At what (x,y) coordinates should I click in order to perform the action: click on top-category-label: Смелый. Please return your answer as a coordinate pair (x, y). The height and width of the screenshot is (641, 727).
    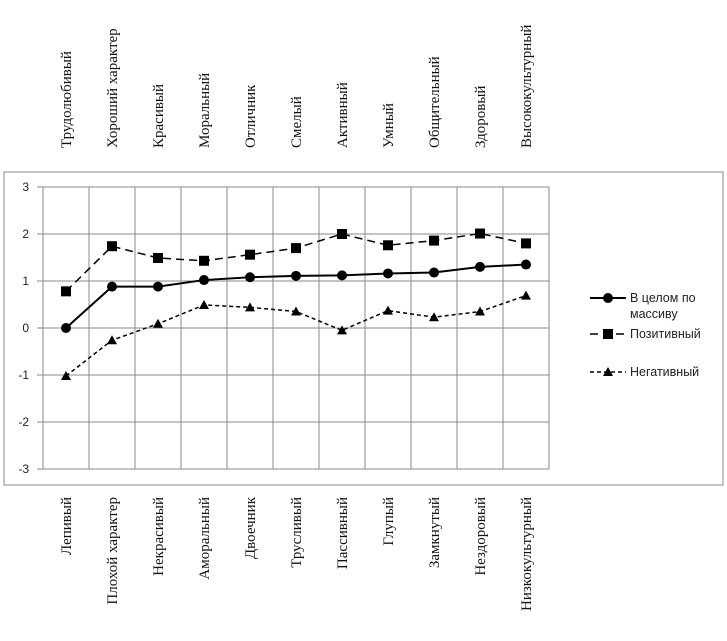
    Looking at the image, I should click on (297, 122).